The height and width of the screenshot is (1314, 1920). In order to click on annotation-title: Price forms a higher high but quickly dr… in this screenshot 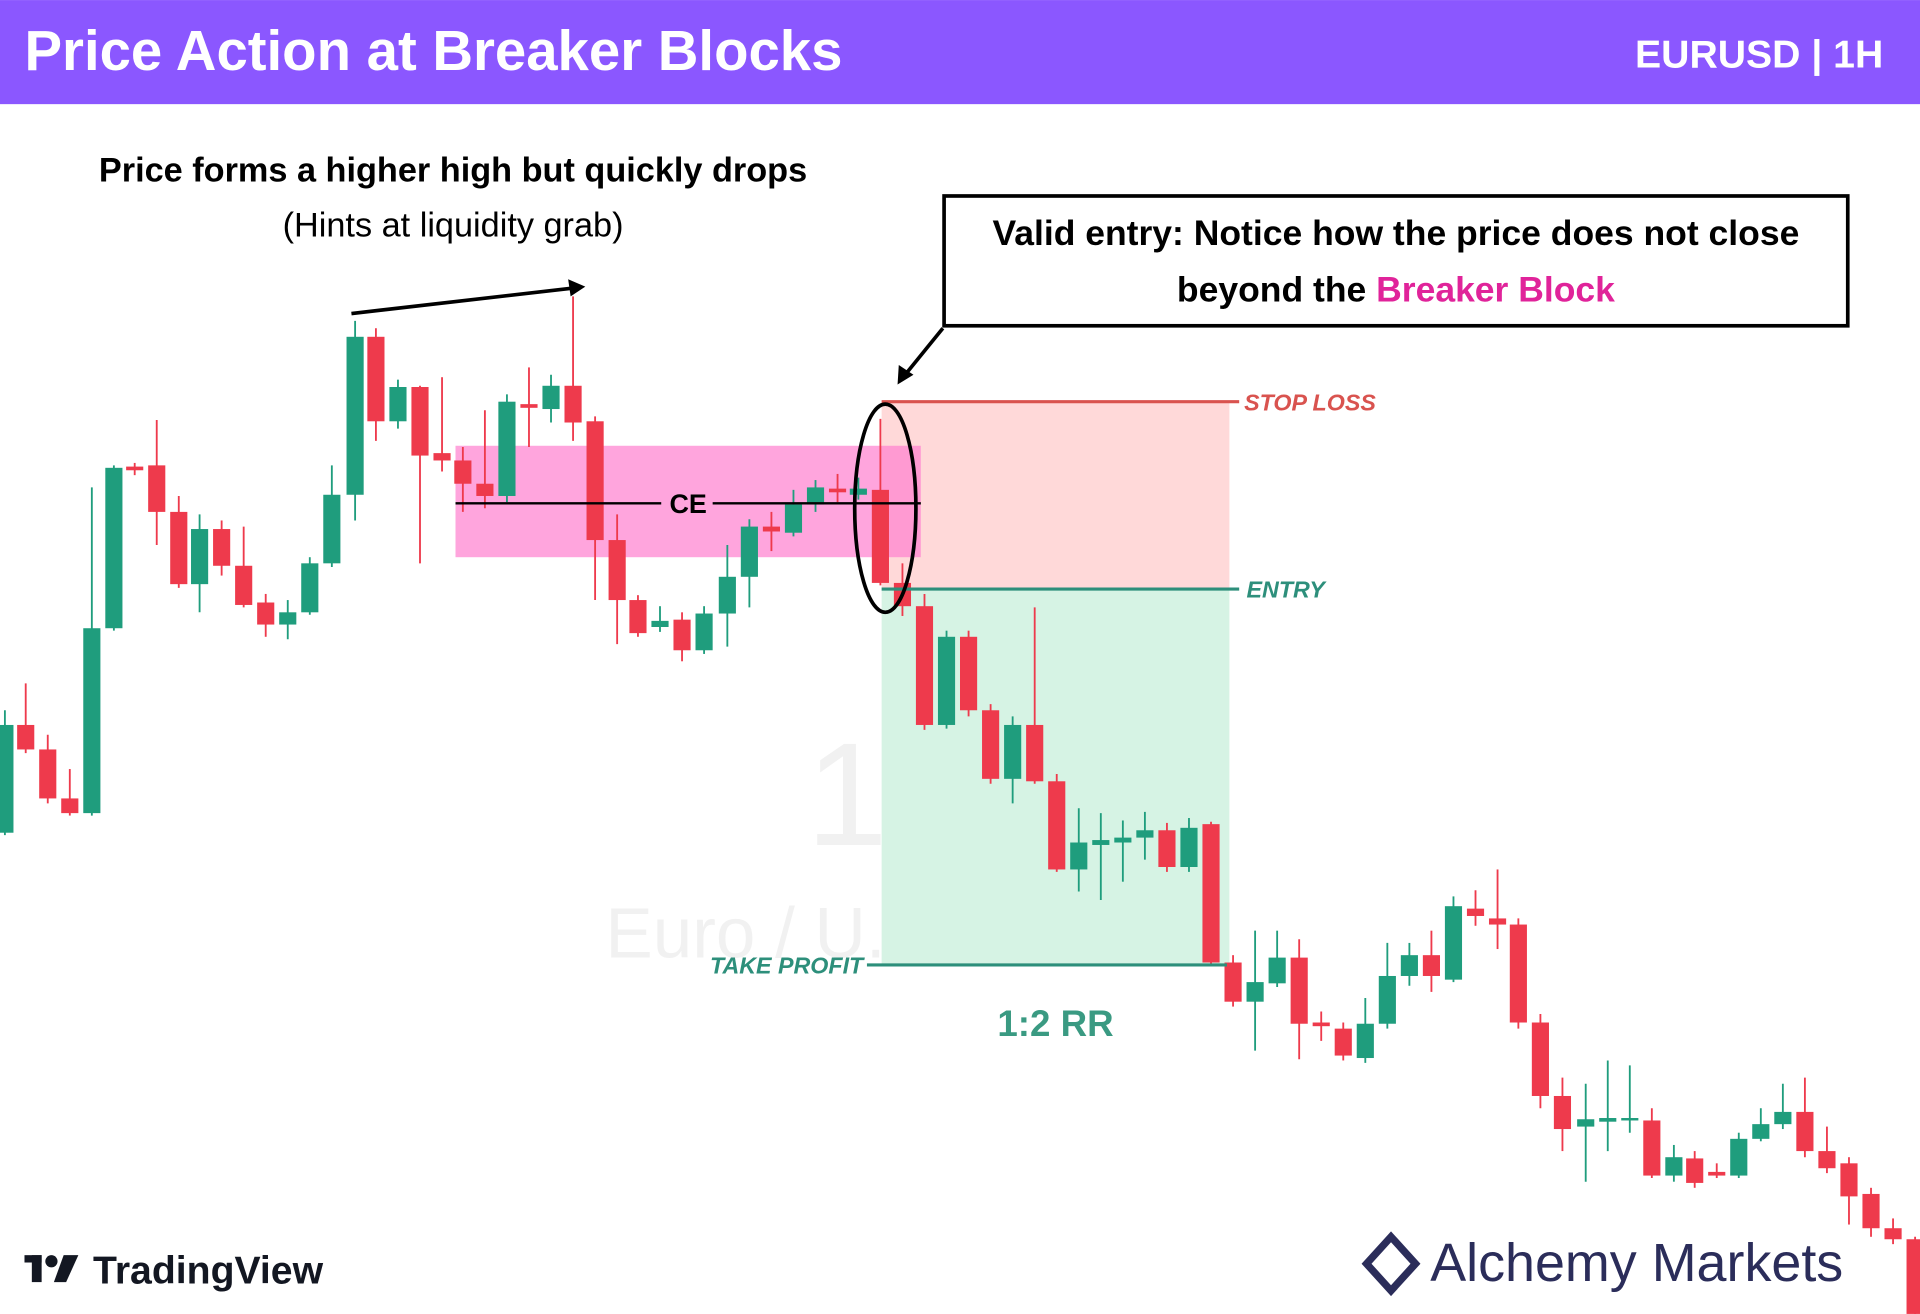, I will do `click(453, 170)`.